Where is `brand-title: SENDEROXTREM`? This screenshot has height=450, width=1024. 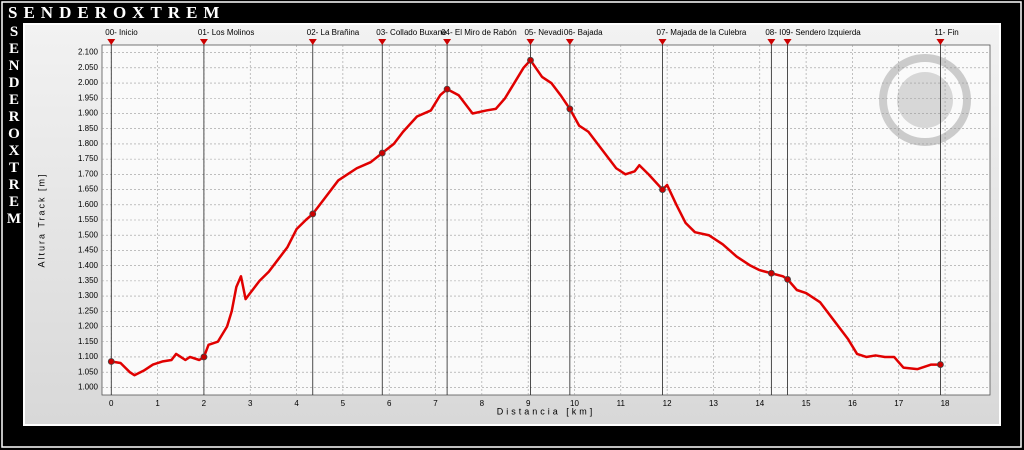 brand-title: SENDEROXTREM is located at coordinates (117, 12).